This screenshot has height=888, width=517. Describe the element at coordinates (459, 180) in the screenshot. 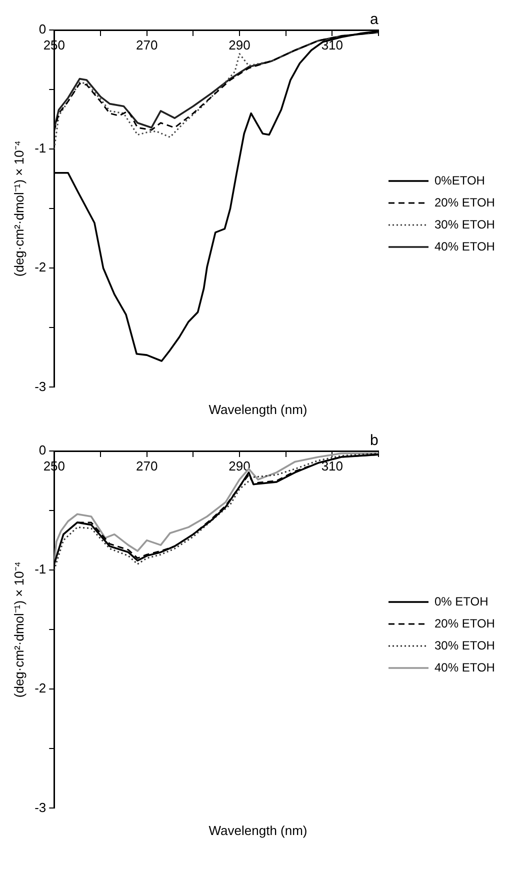

I see `legend-label: 0%ETOH` at that location.